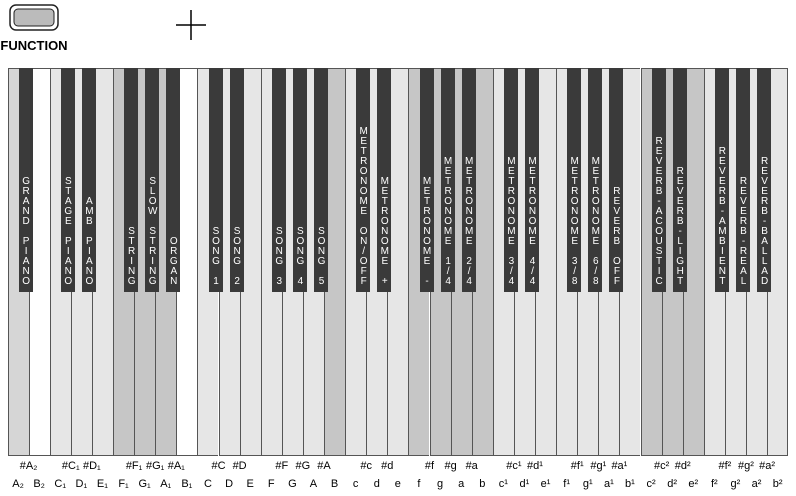 Image resolution: width=796 pixels, height=496 pixels. What do you see at coordinates (743, 231) in the screenshot?
I see `black-key-function: REVERB-REAL` at bounding box center [743, 231].